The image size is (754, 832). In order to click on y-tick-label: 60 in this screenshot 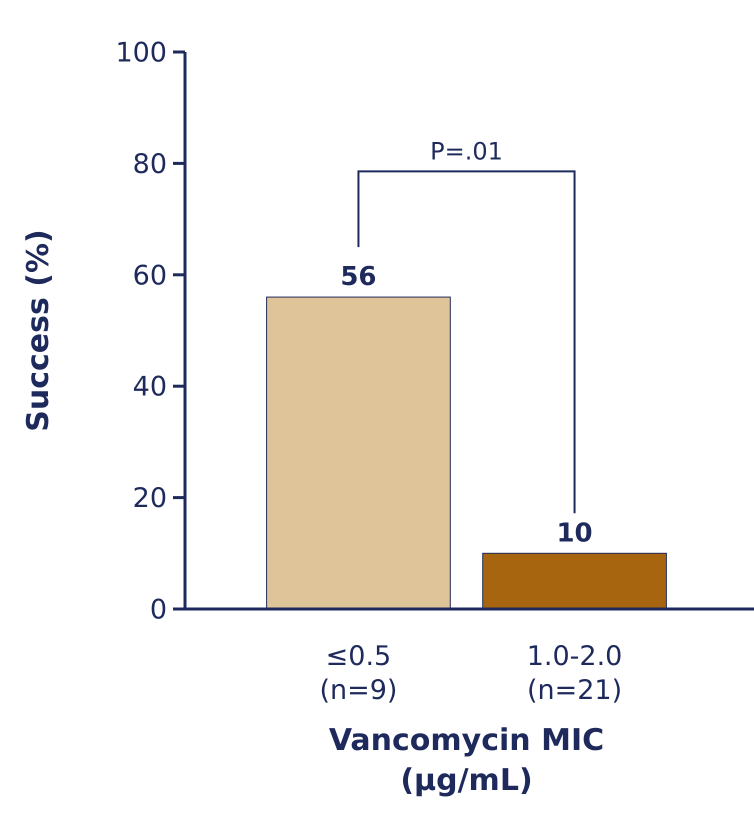, I will do `click(149, 276)`.